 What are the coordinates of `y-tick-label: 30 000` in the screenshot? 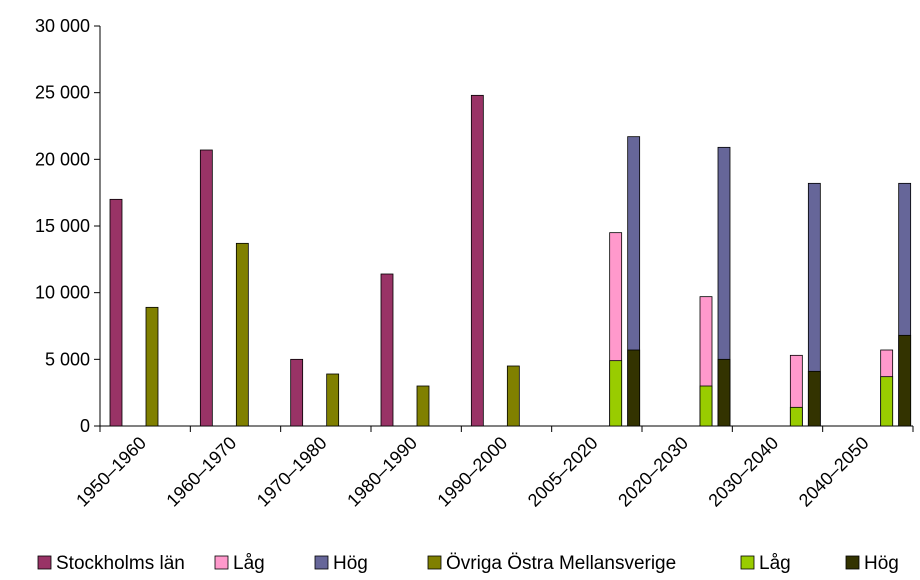 It's located at (62, 26).